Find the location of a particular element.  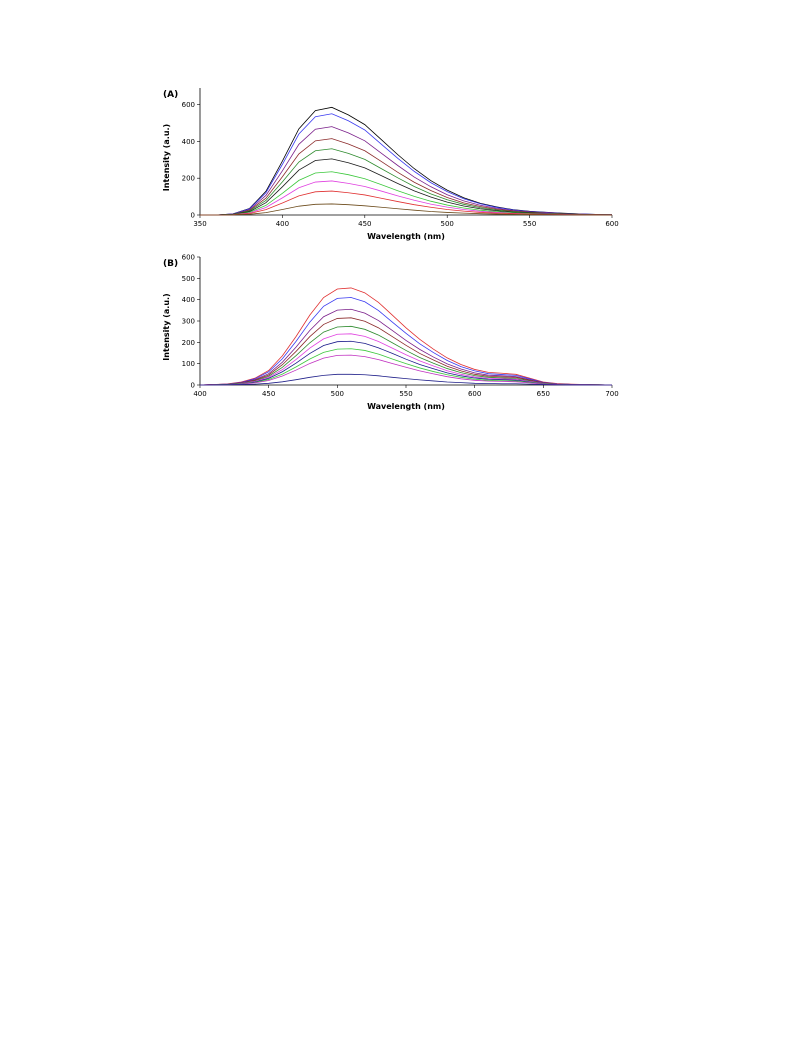

panel-label: (A) is located at coordinates (170, 95).